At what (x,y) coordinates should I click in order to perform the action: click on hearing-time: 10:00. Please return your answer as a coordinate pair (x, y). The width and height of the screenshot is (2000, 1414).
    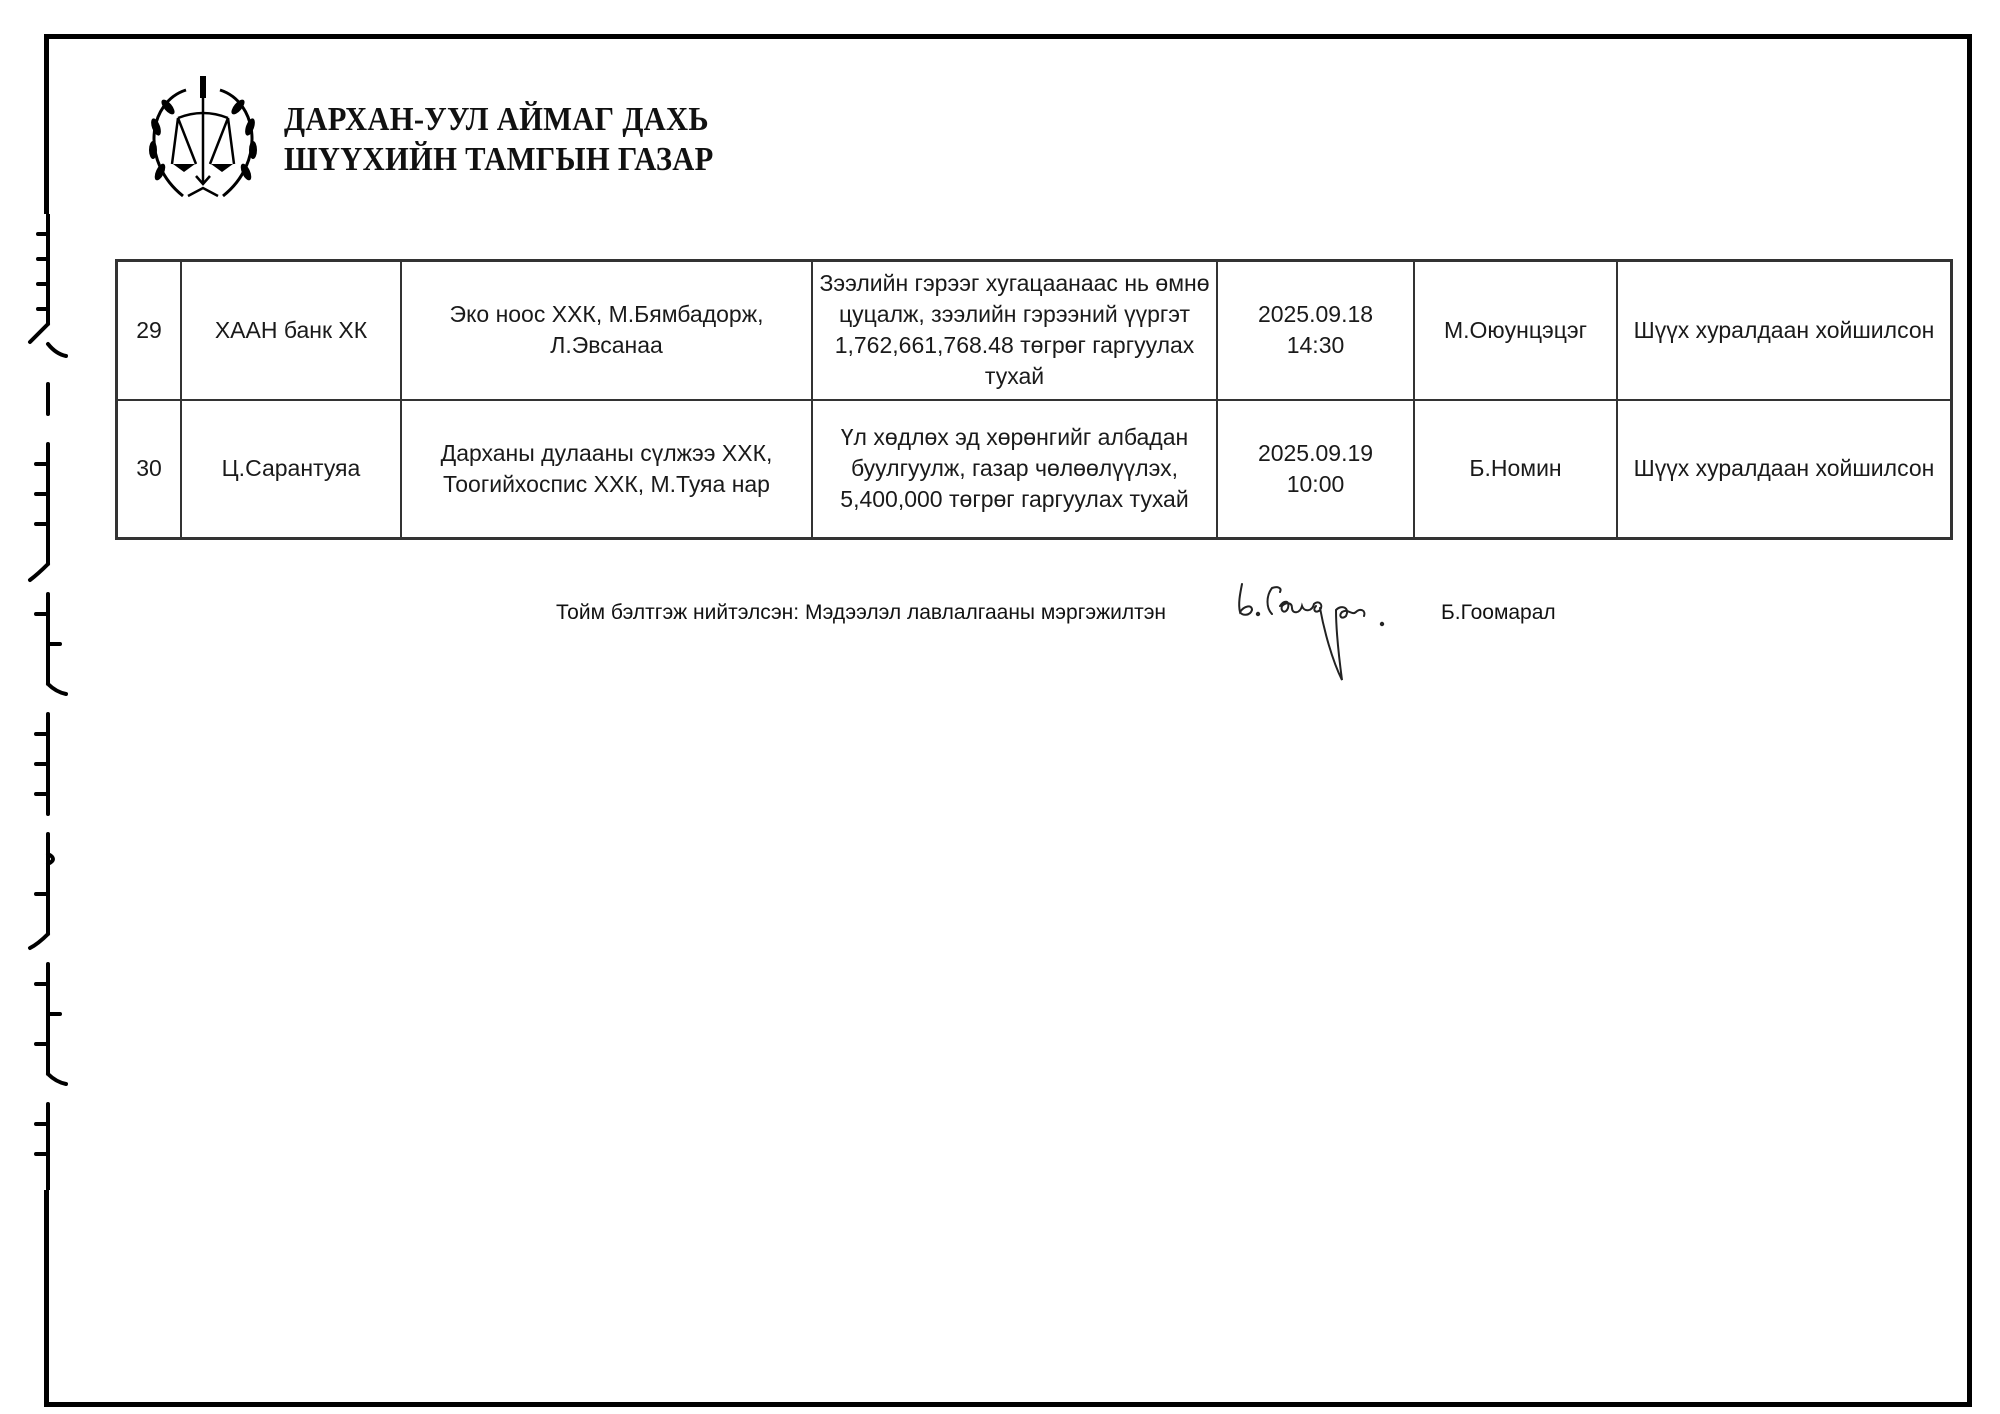
    Looking at the image, I should click on (1315, 483).